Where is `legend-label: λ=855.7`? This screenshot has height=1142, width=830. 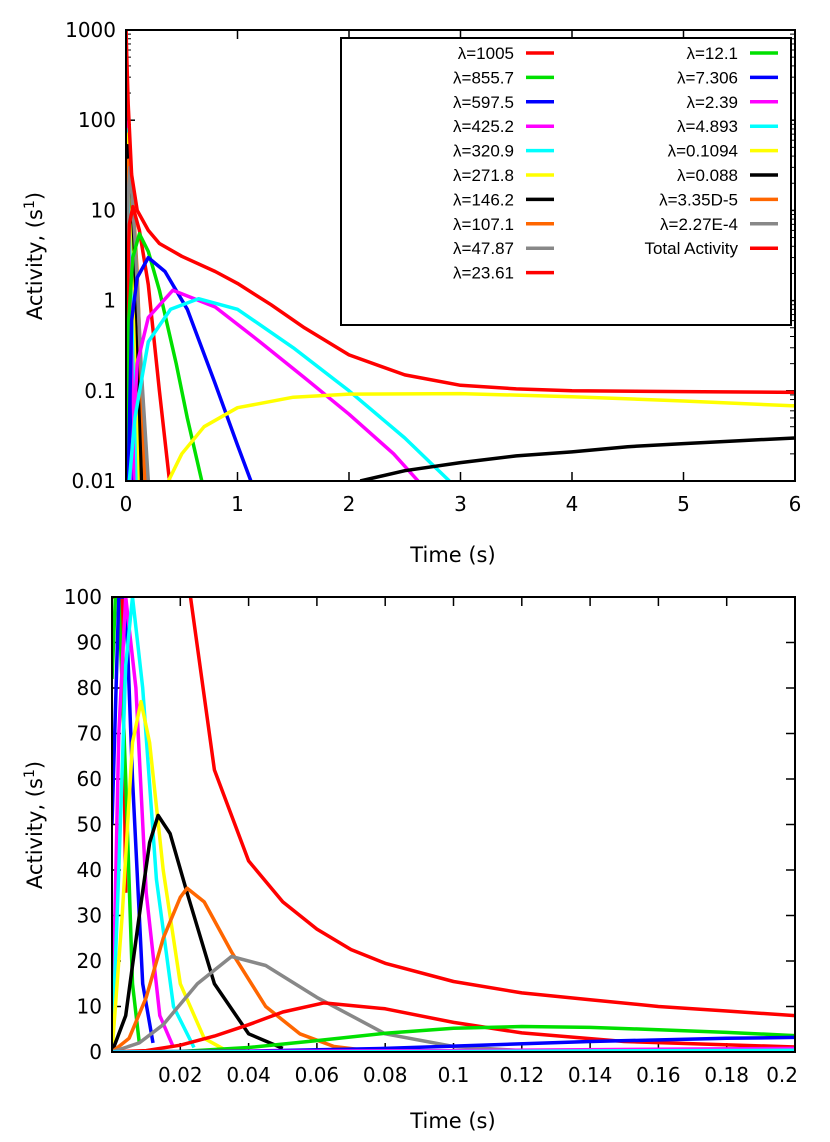
legend-label: λ=855.7 is located at coordinates (483, 77).